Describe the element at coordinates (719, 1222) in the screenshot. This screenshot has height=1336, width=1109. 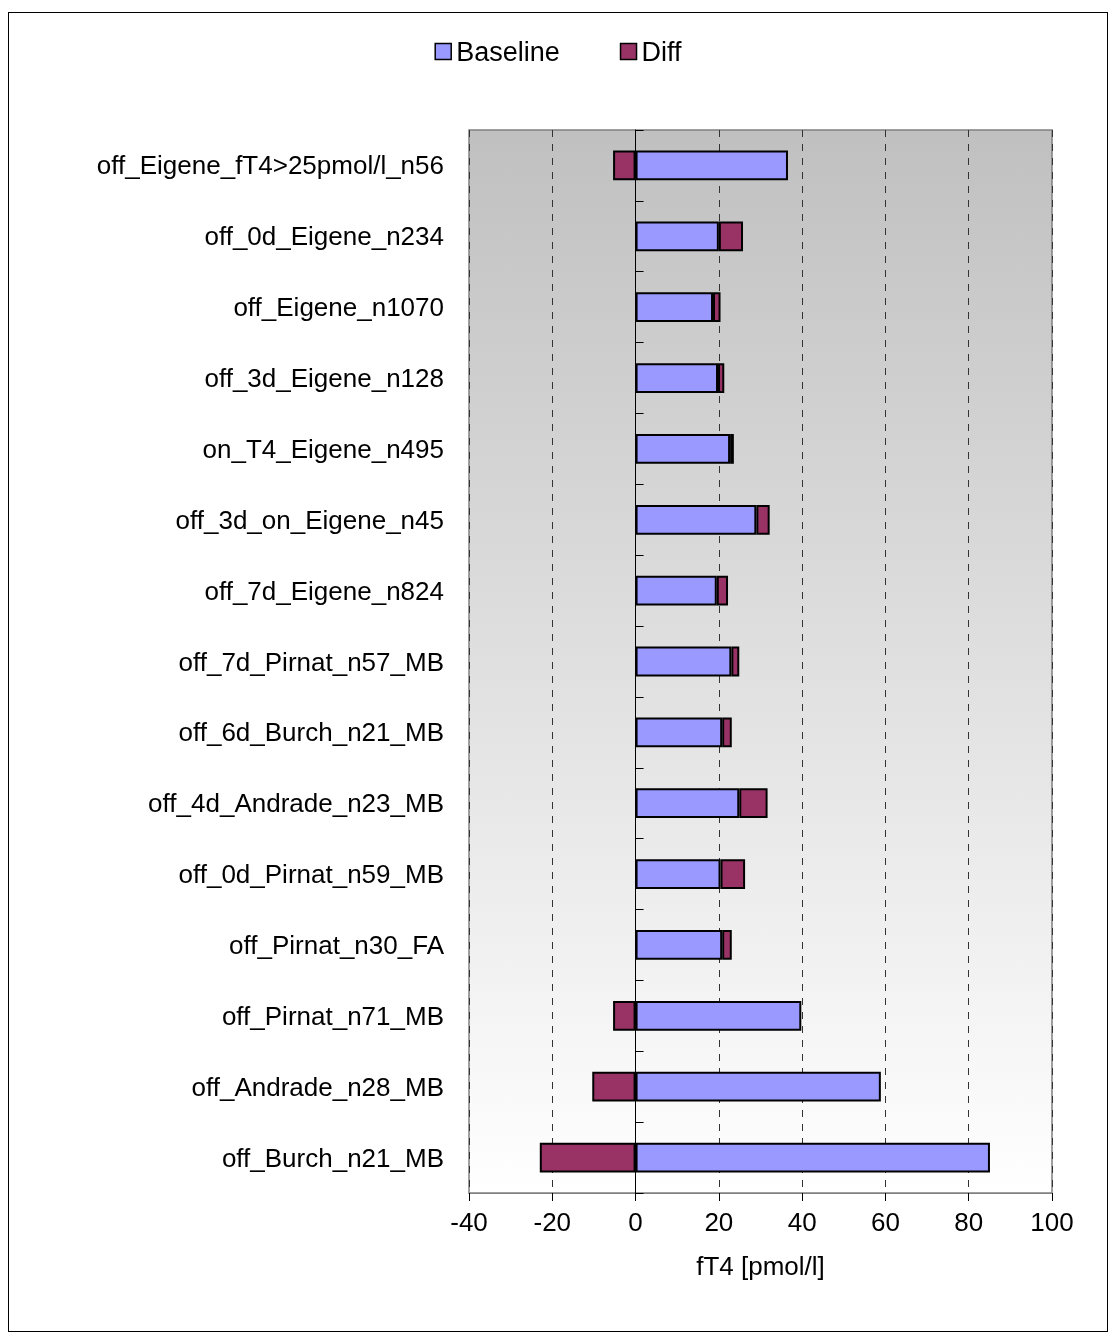
I see `x-tick-label: 20` at that location.